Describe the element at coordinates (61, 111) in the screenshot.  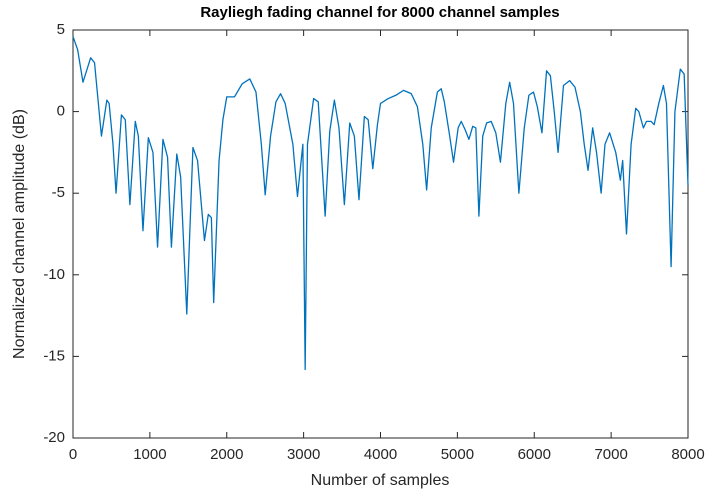
I see `y-tick-label: 0` at that location.